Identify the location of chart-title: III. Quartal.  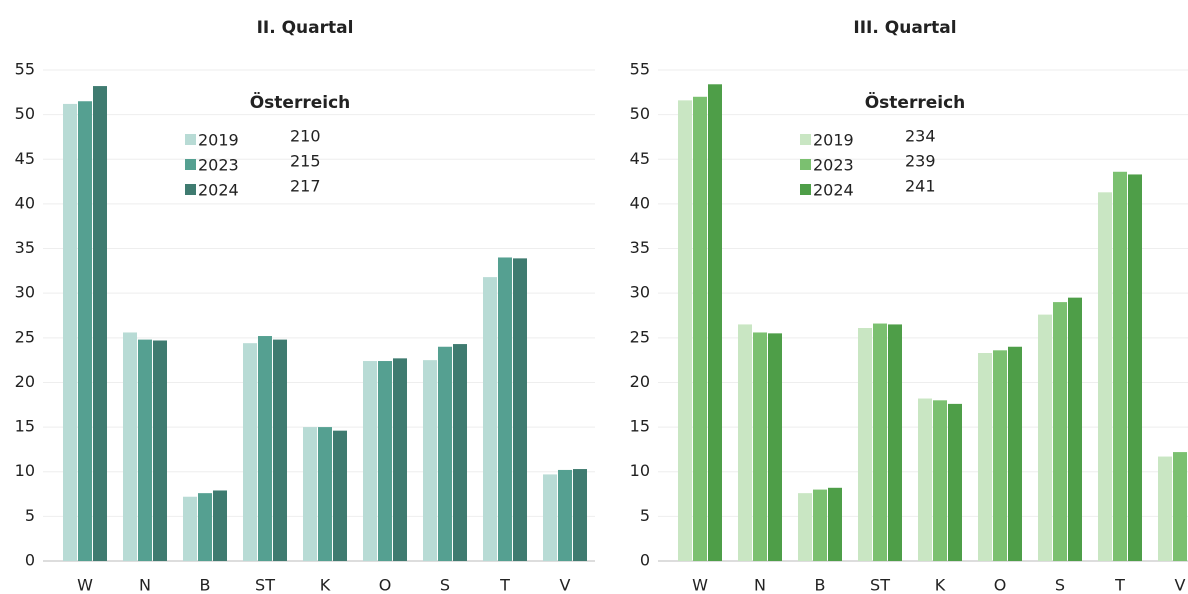
(904, 28).